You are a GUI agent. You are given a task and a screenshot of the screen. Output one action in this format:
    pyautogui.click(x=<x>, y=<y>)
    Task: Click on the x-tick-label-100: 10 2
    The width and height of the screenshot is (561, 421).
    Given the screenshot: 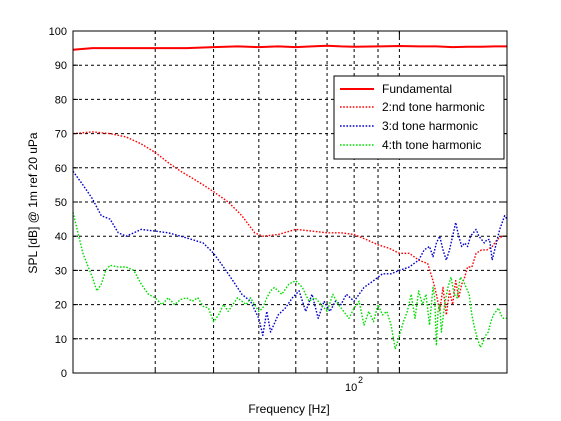 What is the action you would take?
    pyautogui.click(x=354, y=384)
    